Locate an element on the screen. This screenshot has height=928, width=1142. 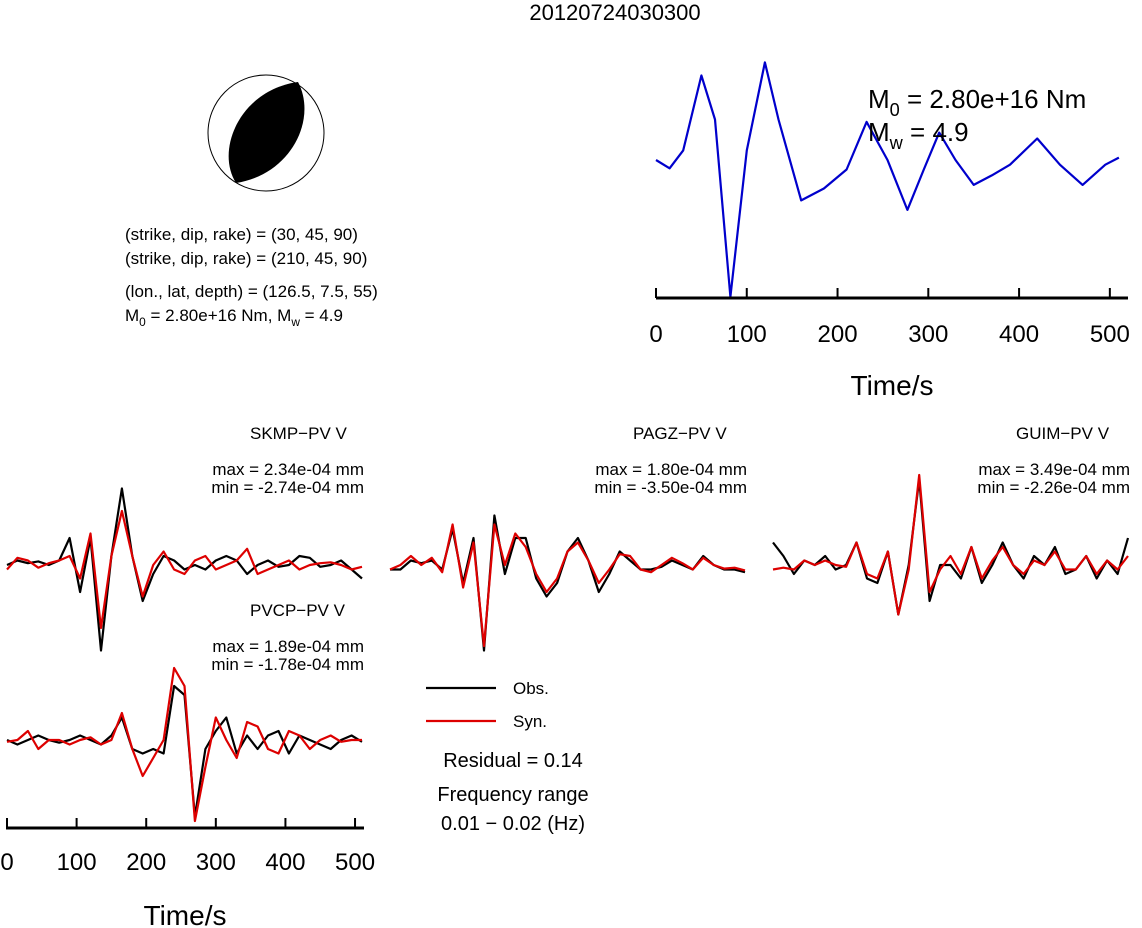
moment-line: M0 = 2.80e+16 Nm, Mw = 4.9 is located at coordinates (234, 317).